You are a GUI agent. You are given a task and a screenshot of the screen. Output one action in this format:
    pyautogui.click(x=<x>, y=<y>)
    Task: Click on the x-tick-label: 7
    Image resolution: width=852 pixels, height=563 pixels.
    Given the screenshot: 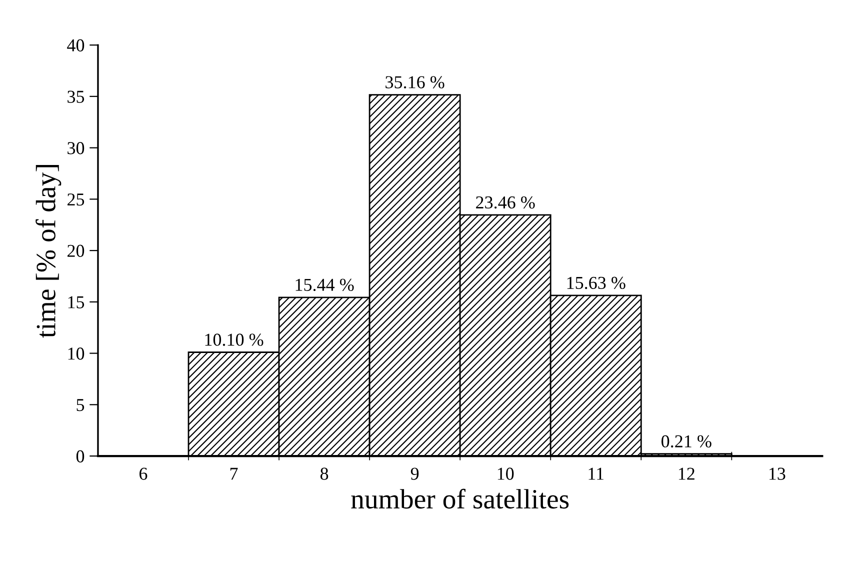 What is the action you would take?
    pyautogui.click(x=234, y=474)
    